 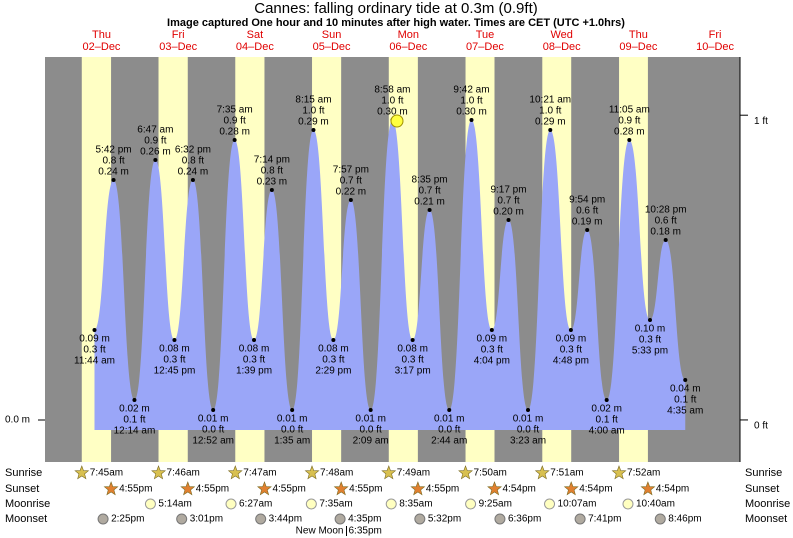 I want to click on date-label: 09–Dec, so click(x=638, y=47).